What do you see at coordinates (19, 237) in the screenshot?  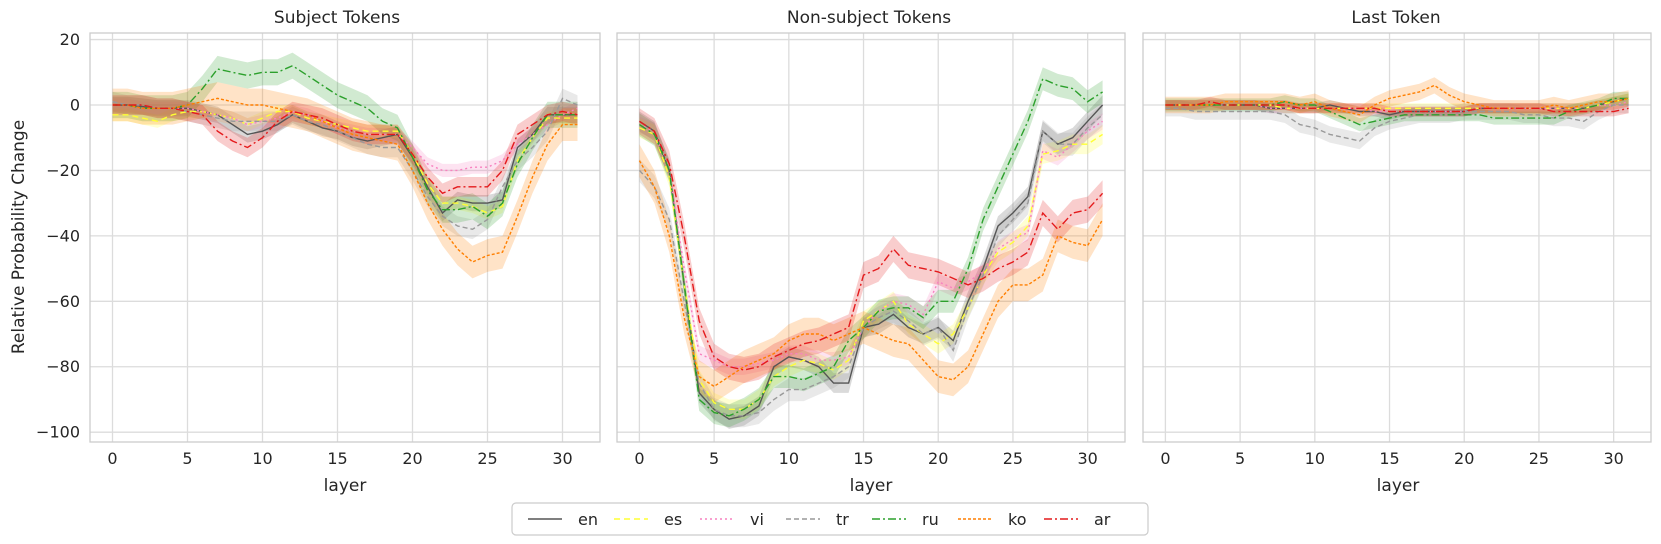 I see `y-axis-label: Relative Probability Change` at bounding box center [19, 237].